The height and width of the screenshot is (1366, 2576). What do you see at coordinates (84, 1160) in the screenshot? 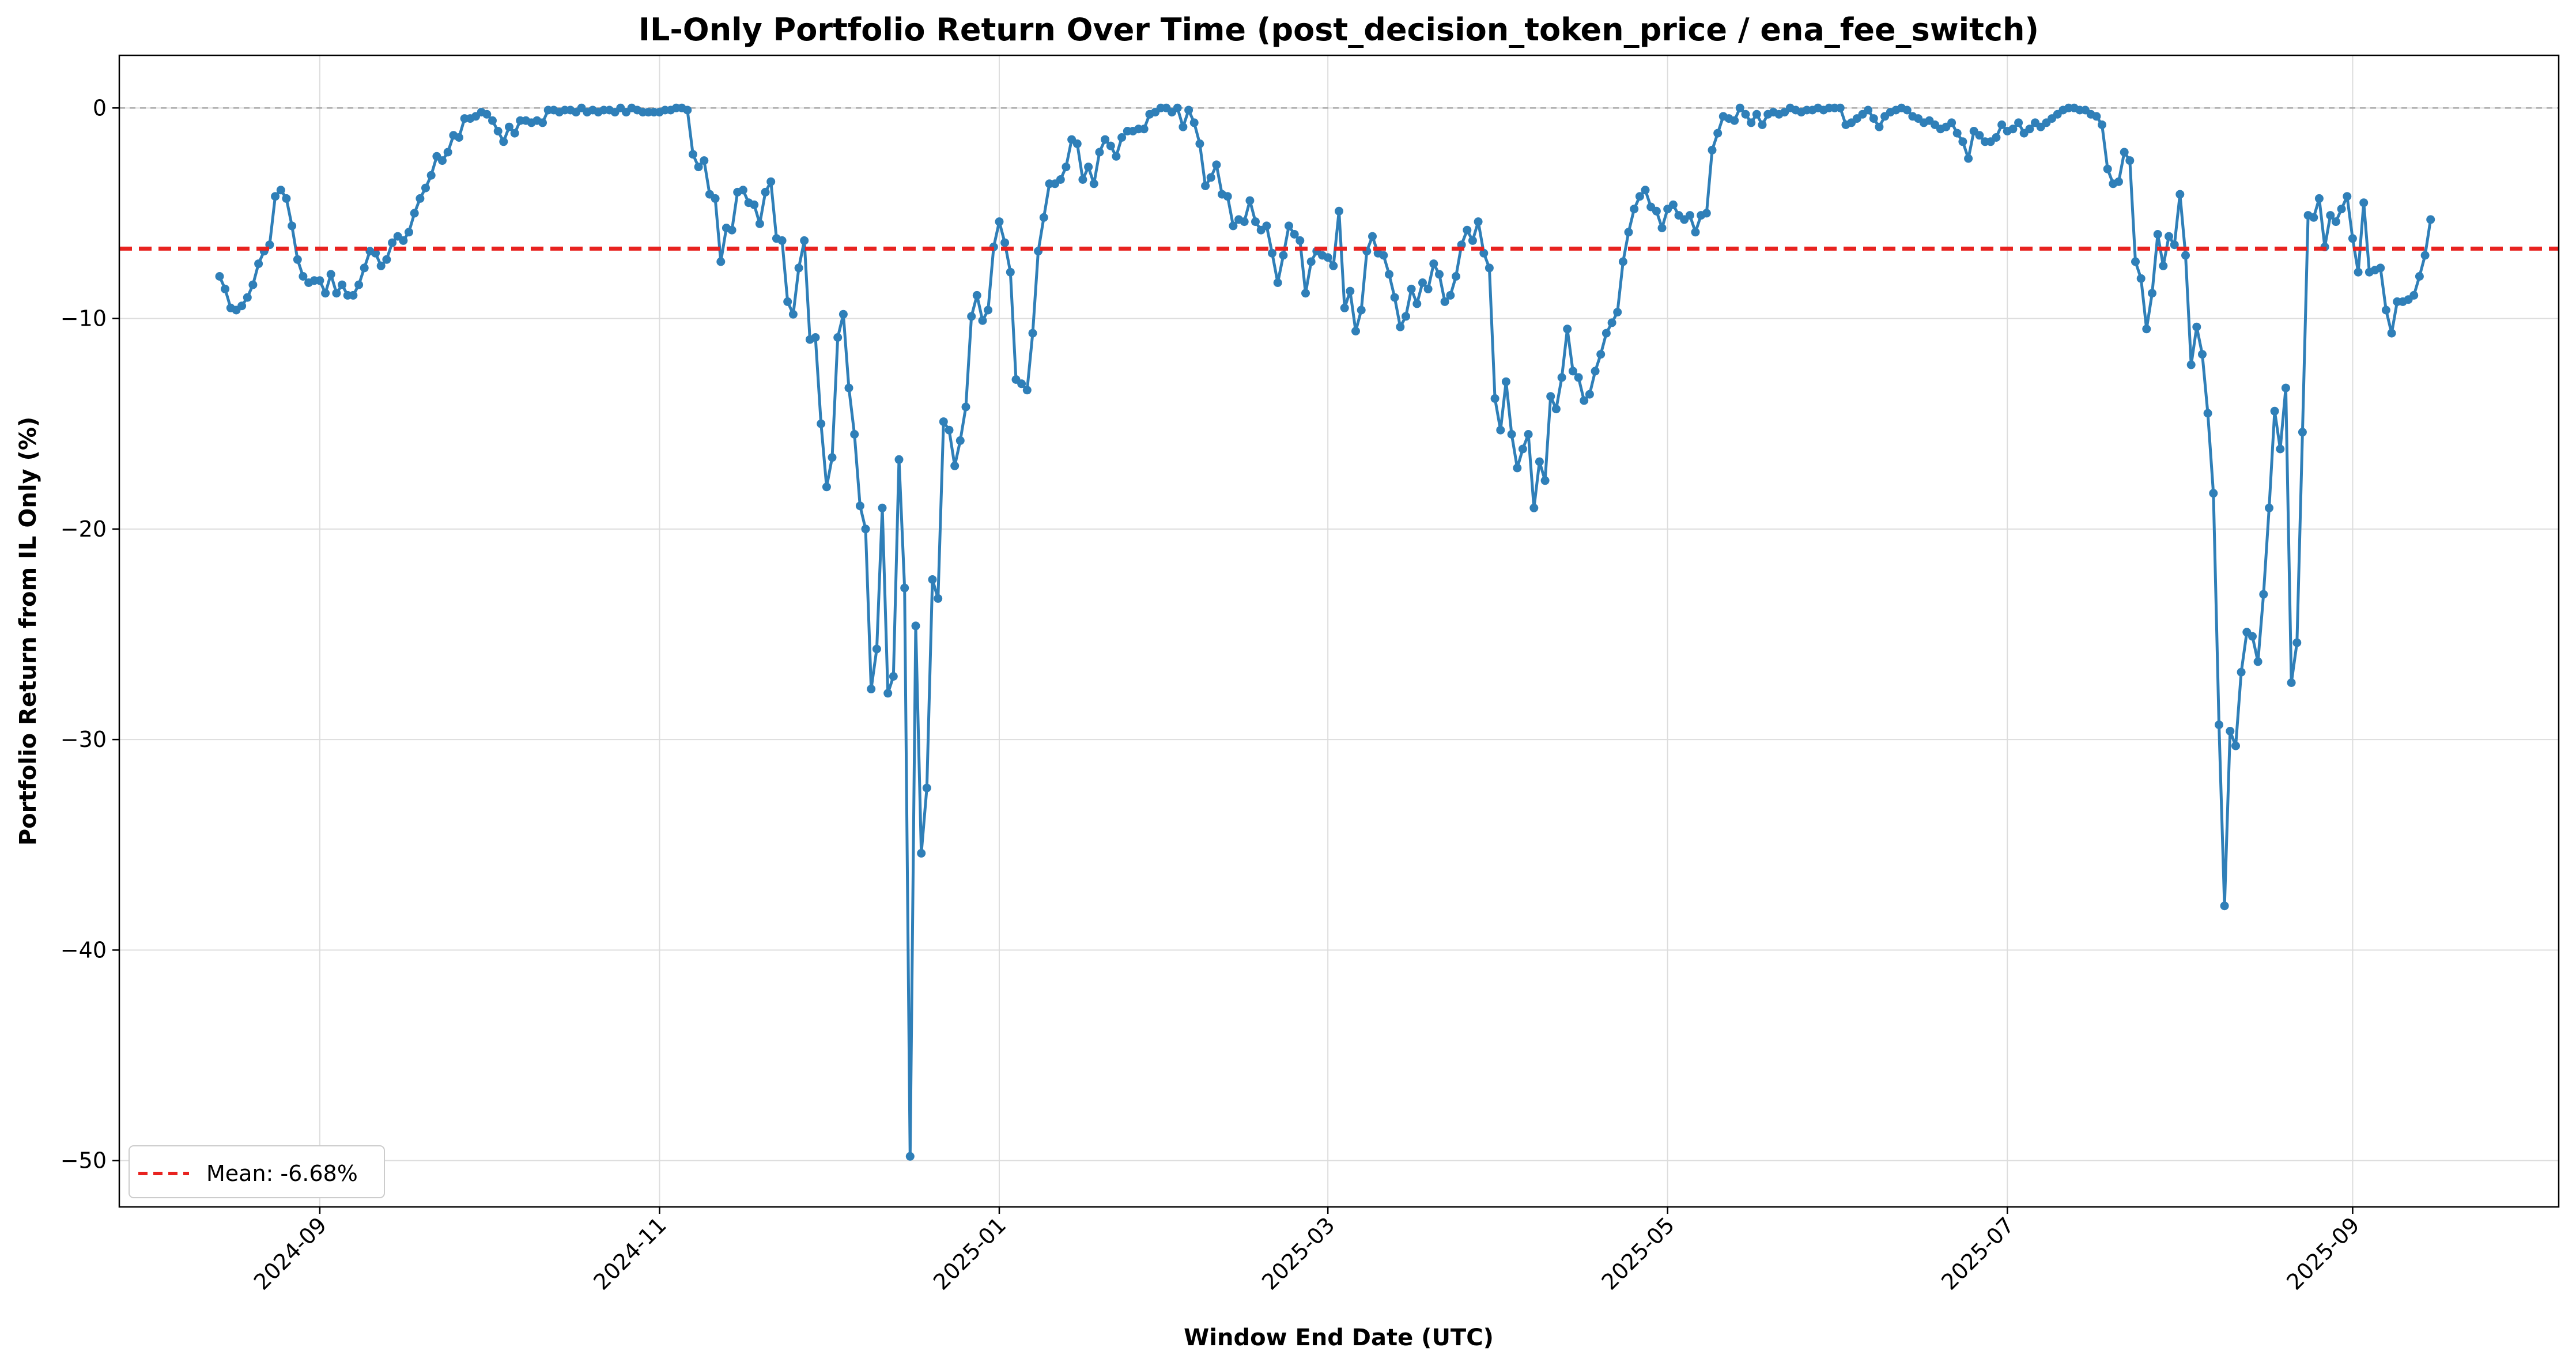
I see `y-tick-label: −50` at bounding box center [84, 1160].